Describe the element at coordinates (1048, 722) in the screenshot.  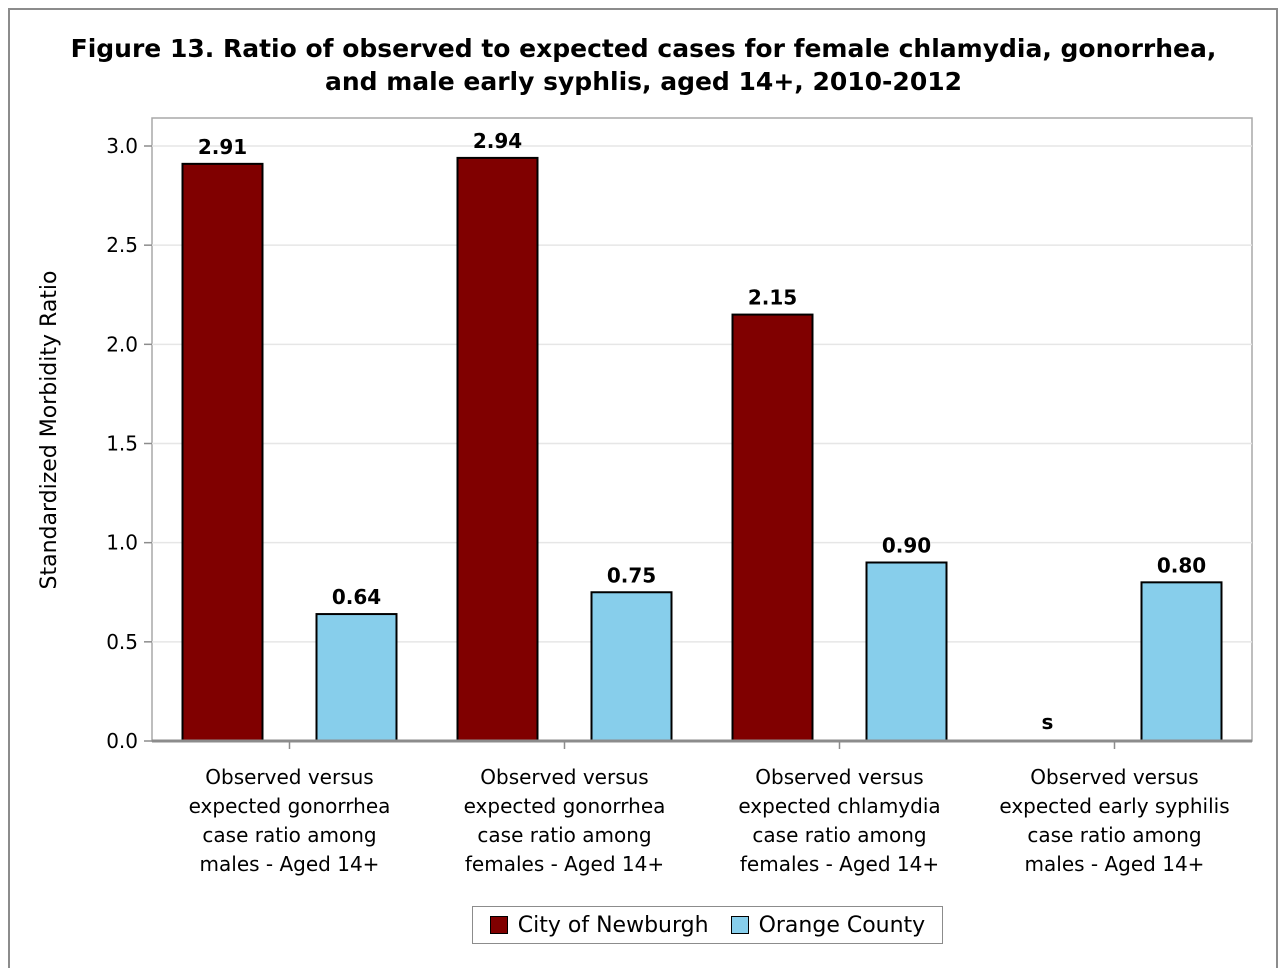
I see `data-label: s` at that location.